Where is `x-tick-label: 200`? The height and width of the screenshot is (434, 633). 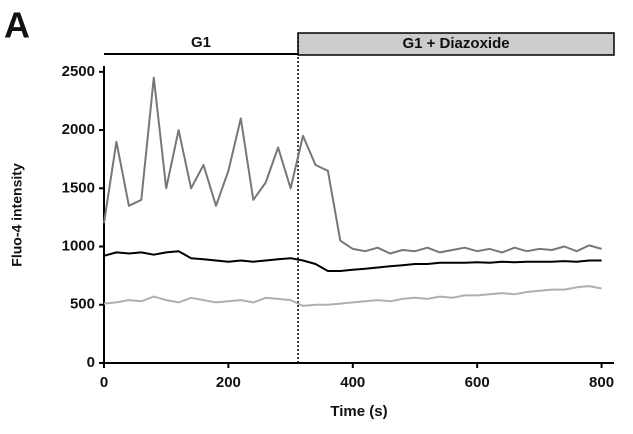
x-tick-label: 200 is located at coordinates (228, 382).